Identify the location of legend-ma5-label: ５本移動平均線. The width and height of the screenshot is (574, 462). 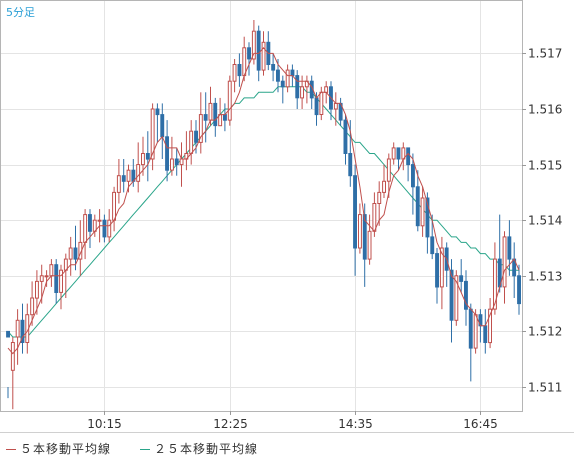
(66, 449).